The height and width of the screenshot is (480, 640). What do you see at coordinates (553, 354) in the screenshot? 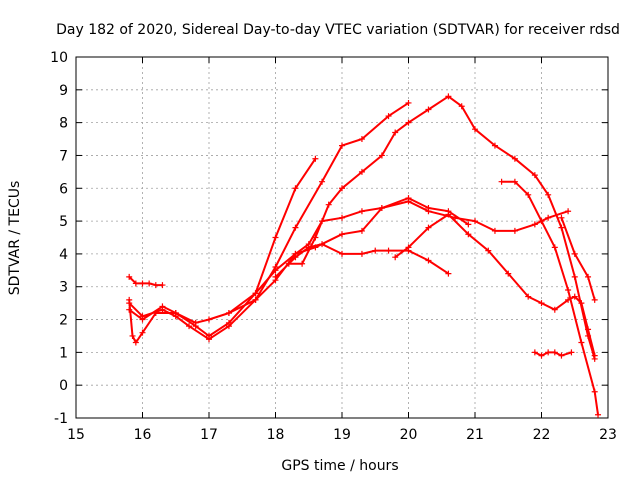
I see `series-track-k` at bounding box center [553, 354].